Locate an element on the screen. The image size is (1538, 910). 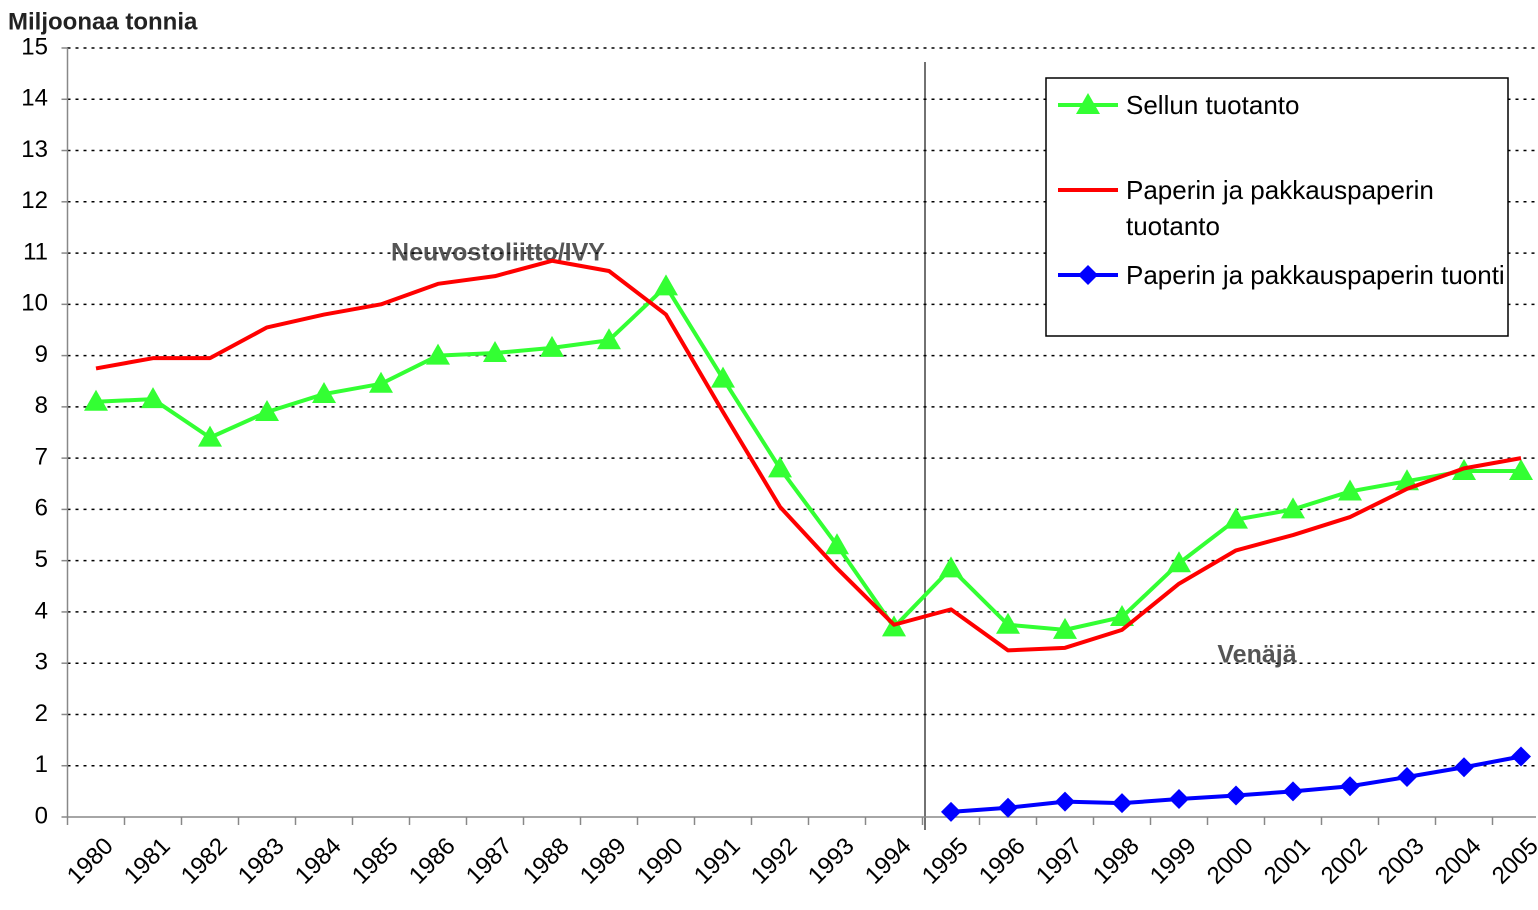
legend-label: Sellun tuotanto is located at coordinates (1213, 105).